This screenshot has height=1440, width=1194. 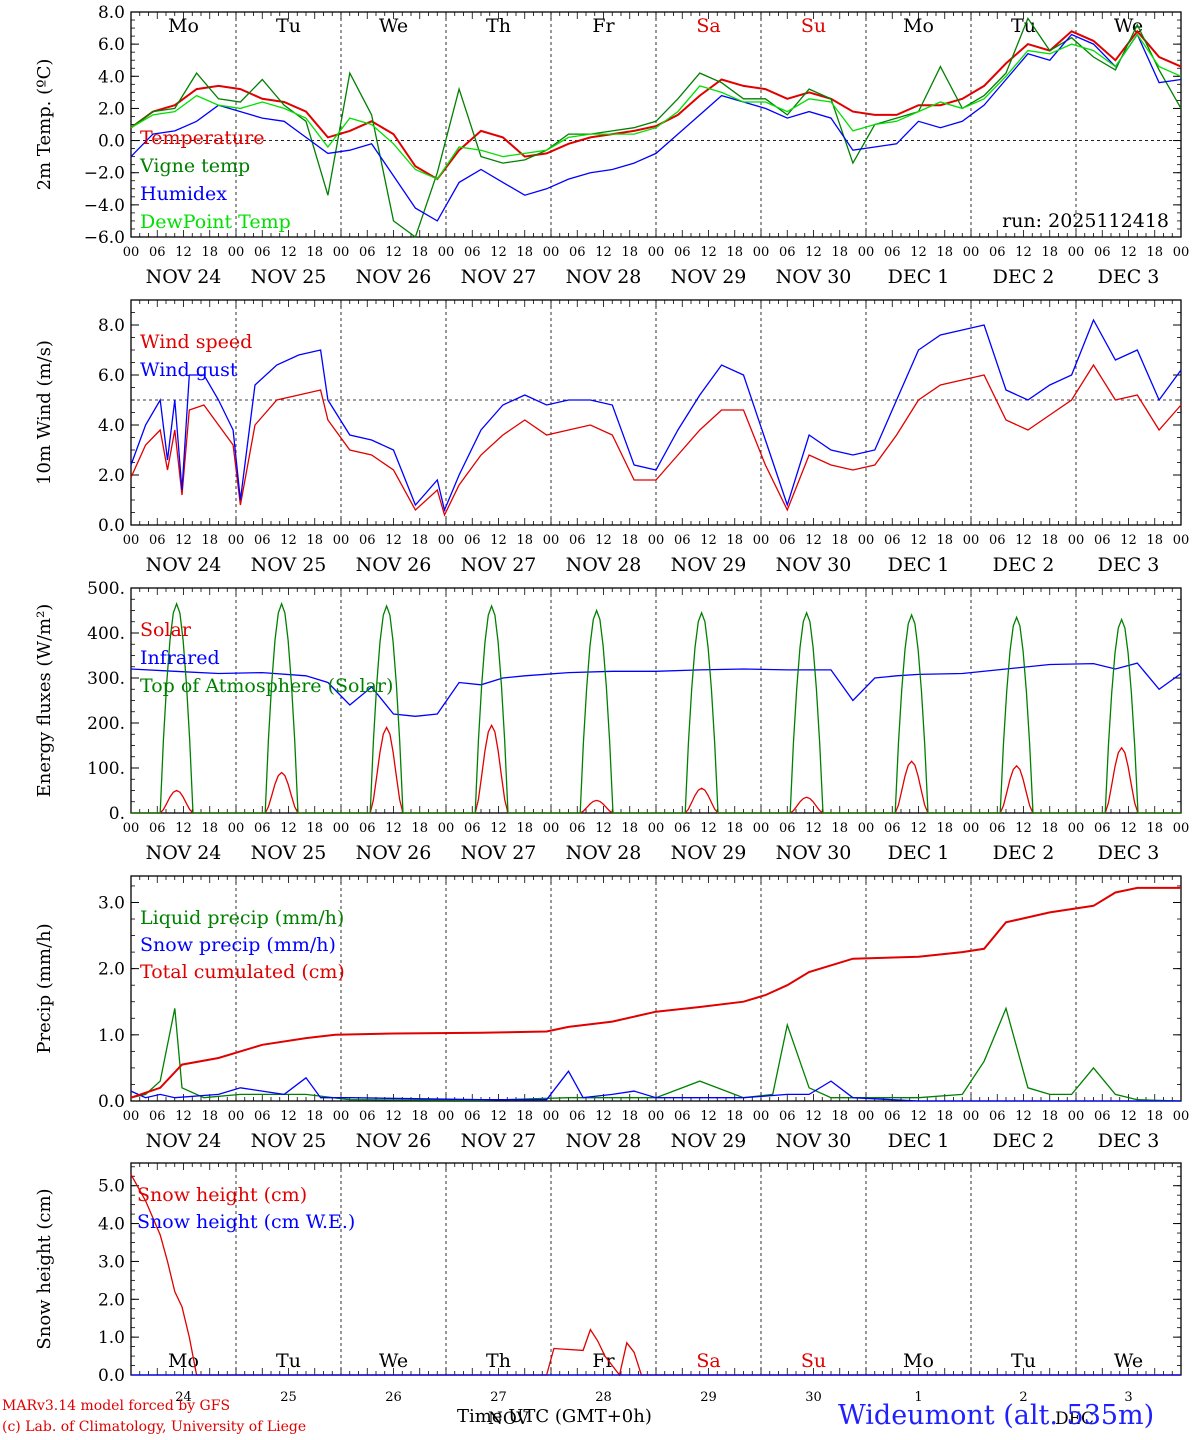 I want to click on date-label: NOV 27, so click(x=499, y=853).